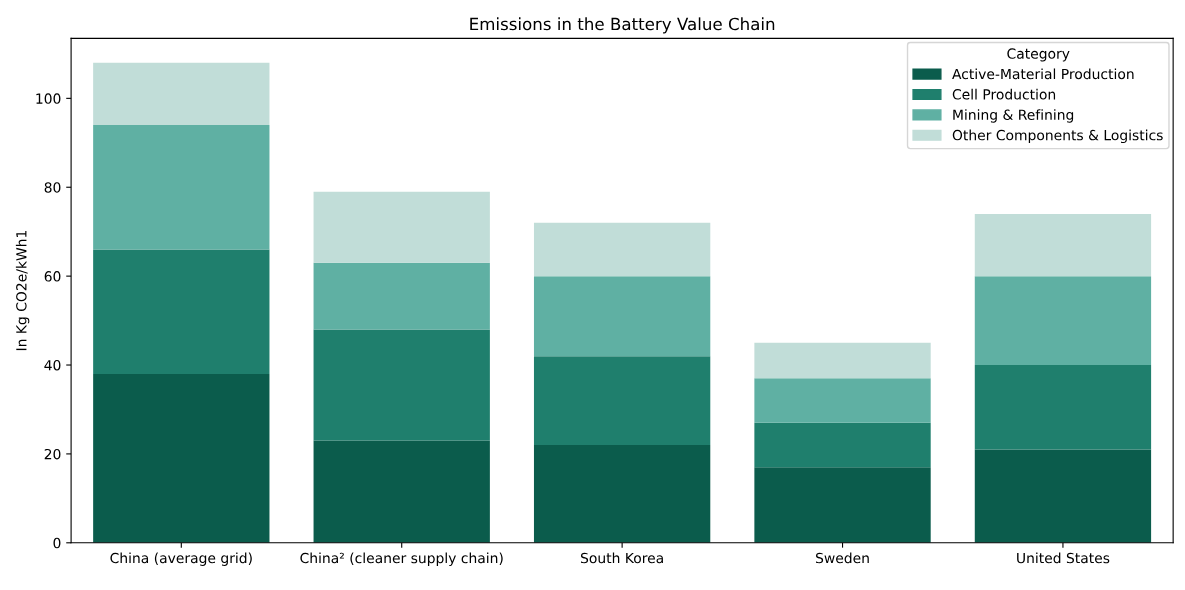 This screenshot has height=590, width=1185. What do you see at coordinates (1013, 116) in the screenshot?
I see `legend-label: Mining & Refining` at bounding box center [1013, 116].